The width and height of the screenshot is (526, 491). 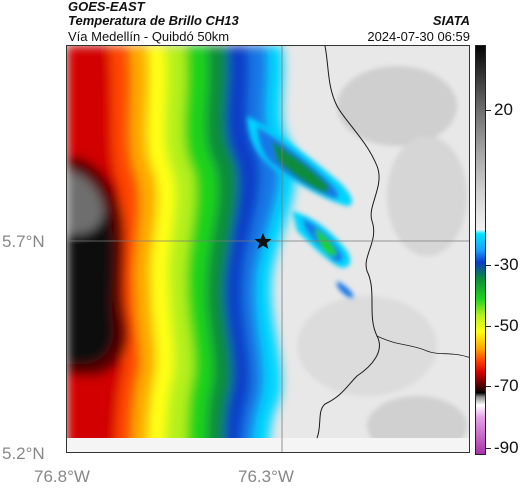 What do you see at coordinates (506, 385) in the screenshot?
I see `colorbar-tick-label: -70` at bounding box center [506, 385].